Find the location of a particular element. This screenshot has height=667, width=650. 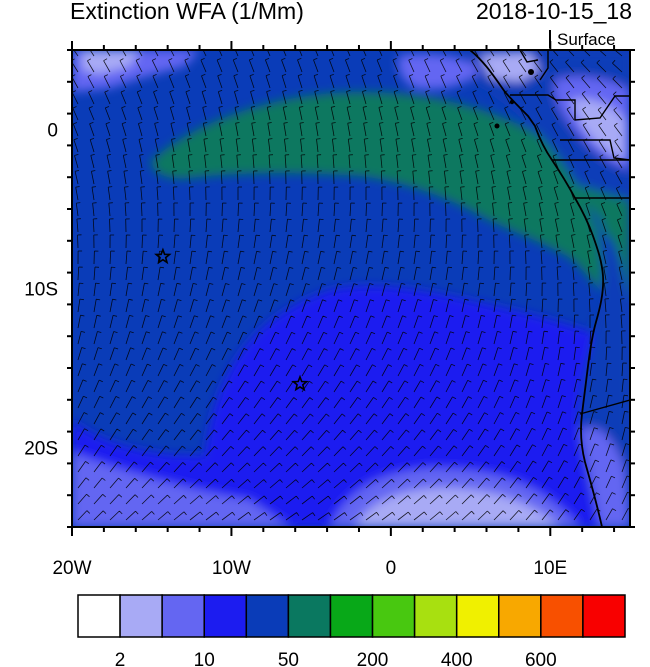

level-marker is located at coordinates (550, 39).